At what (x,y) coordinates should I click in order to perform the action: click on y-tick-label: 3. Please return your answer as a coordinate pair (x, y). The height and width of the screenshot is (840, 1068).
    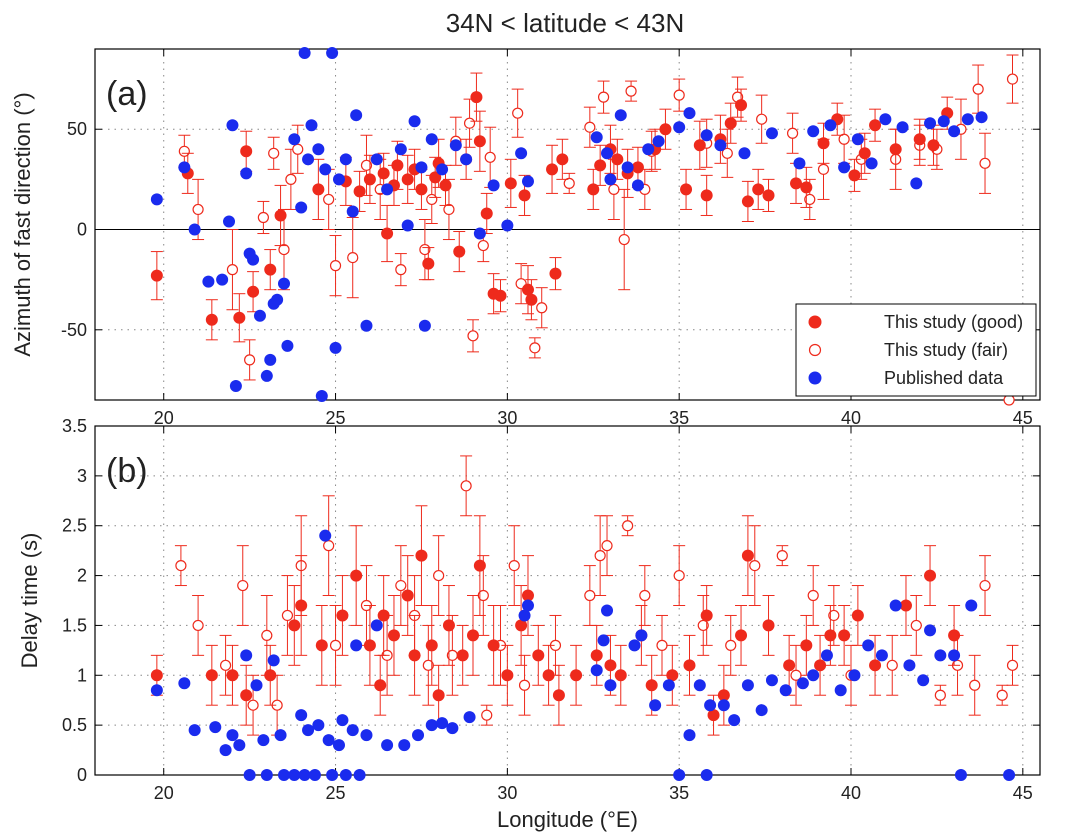
    Looking at the image, I should click on (82, 476).